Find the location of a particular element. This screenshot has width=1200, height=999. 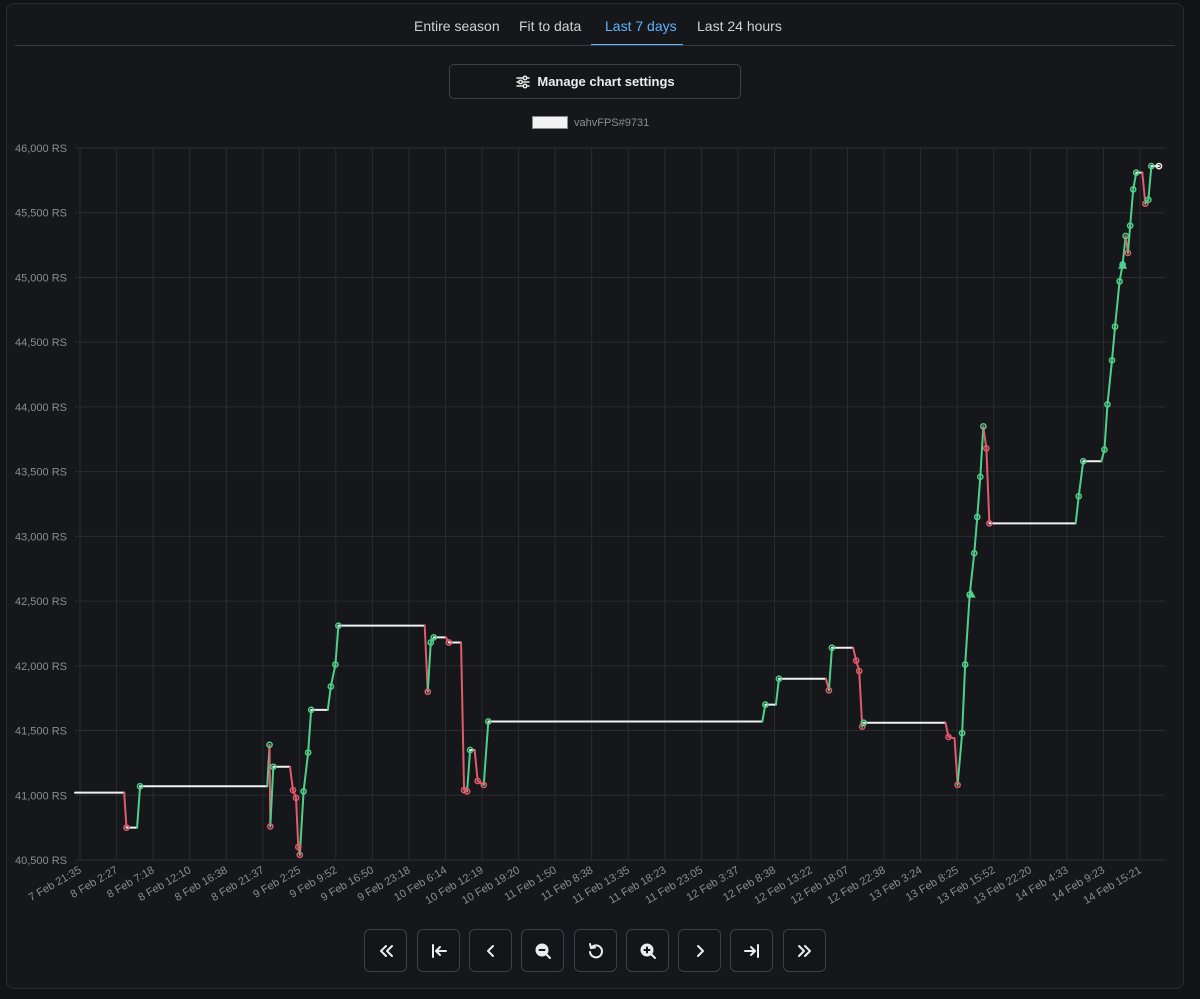

manage-chart-settings-label: Manage chart settings is located at coordinates (606, 81).